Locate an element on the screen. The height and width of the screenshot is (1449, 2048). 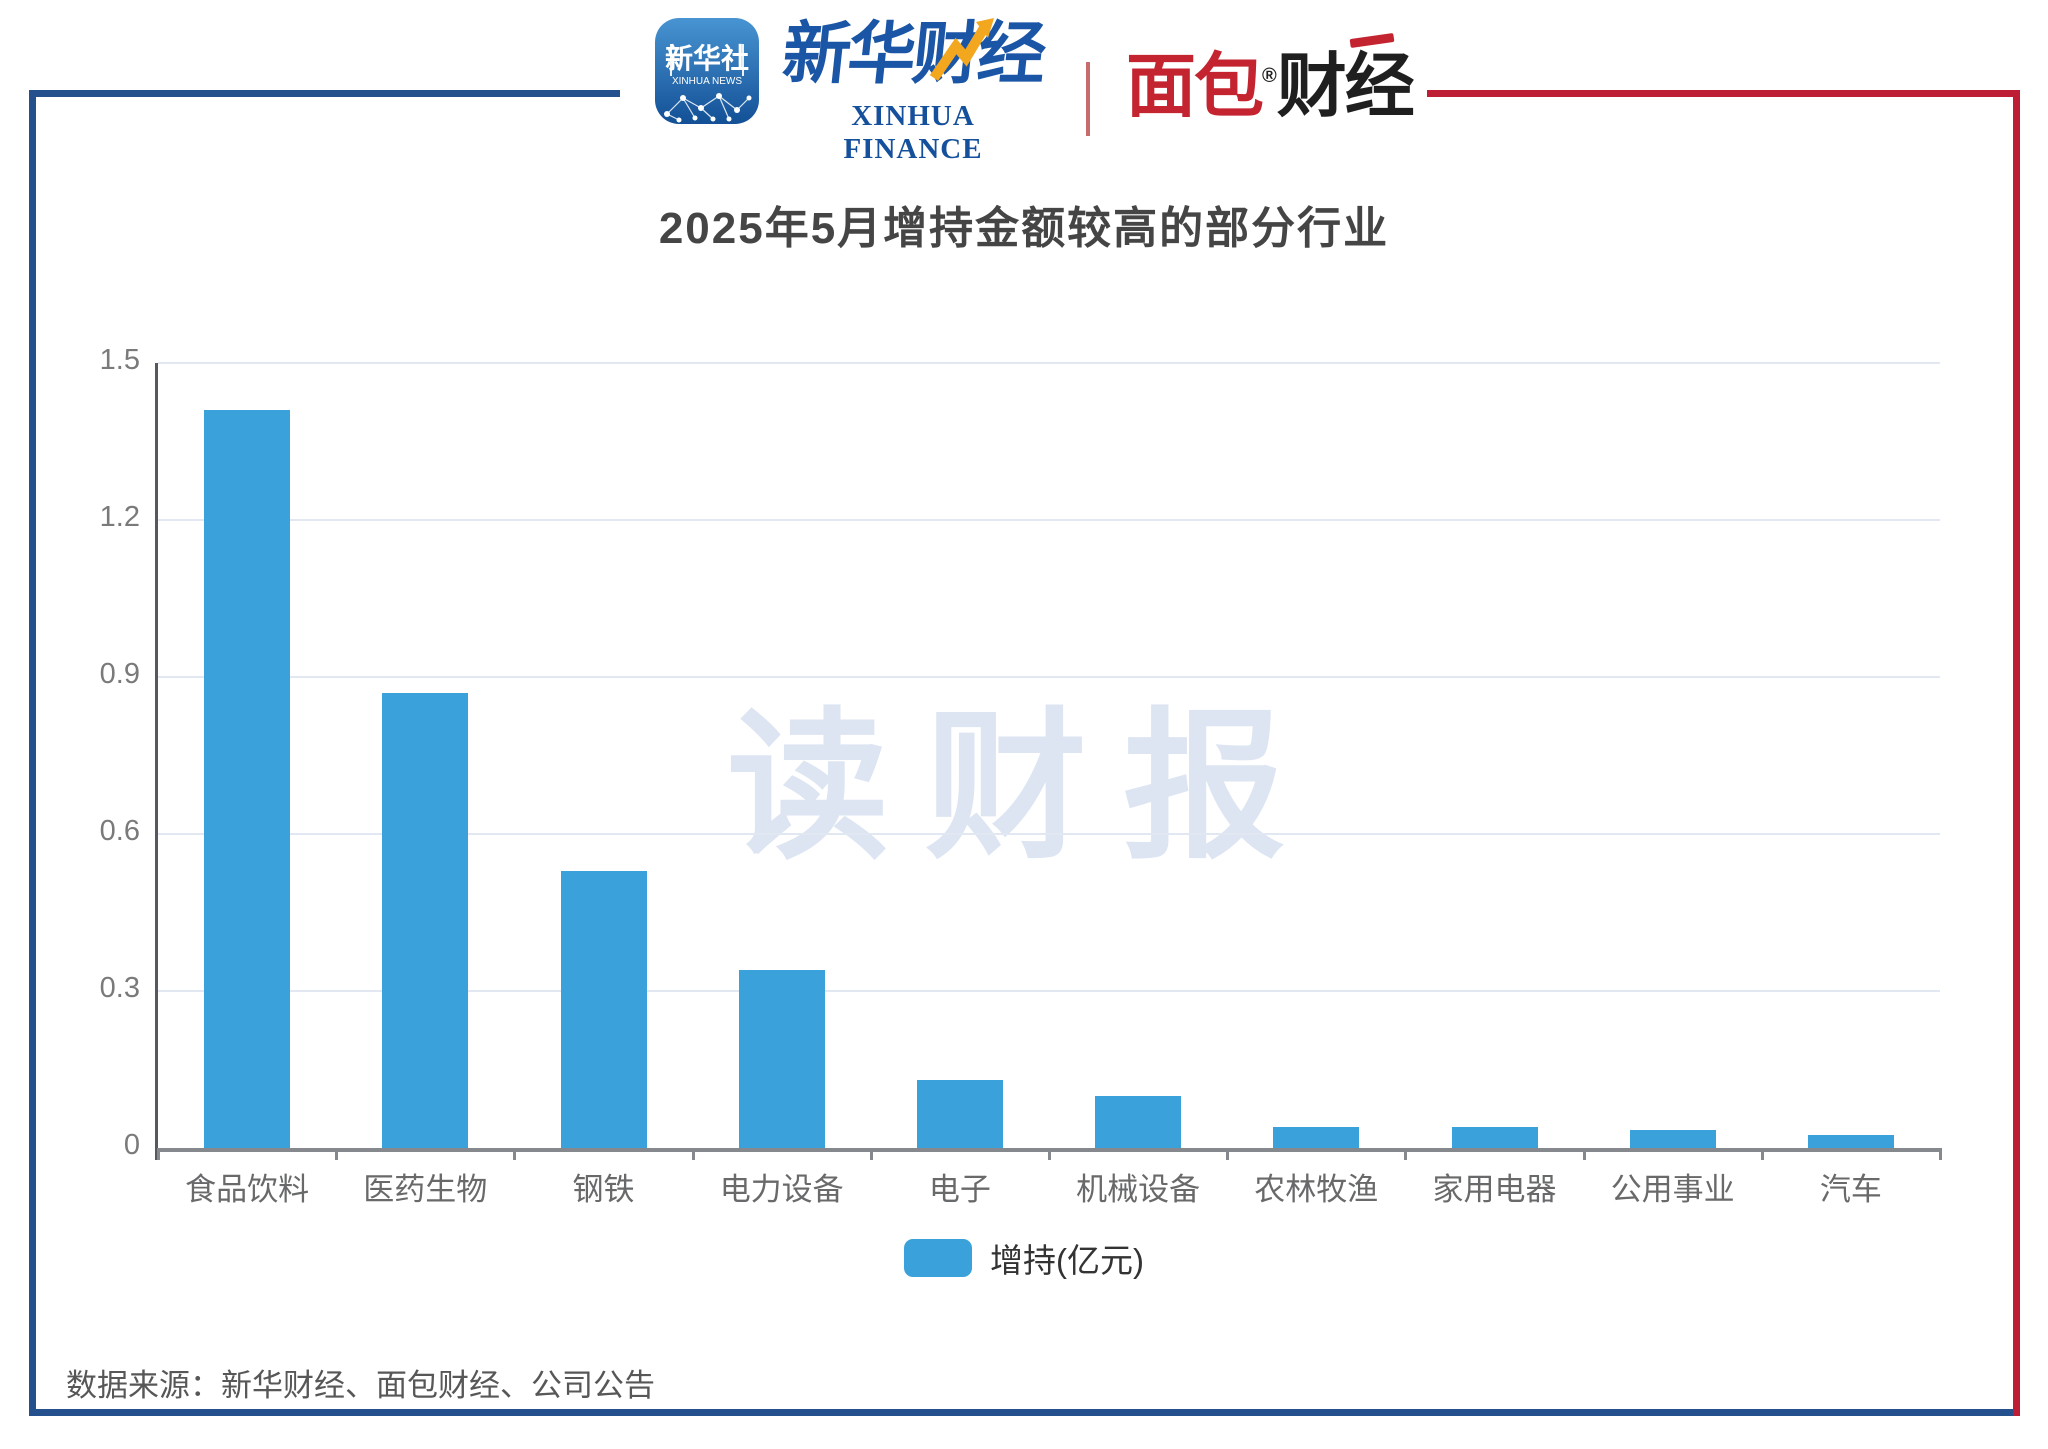
xinhua-finance-logo-en: XINHUA FINANCE is located at coordinates (913, 132).